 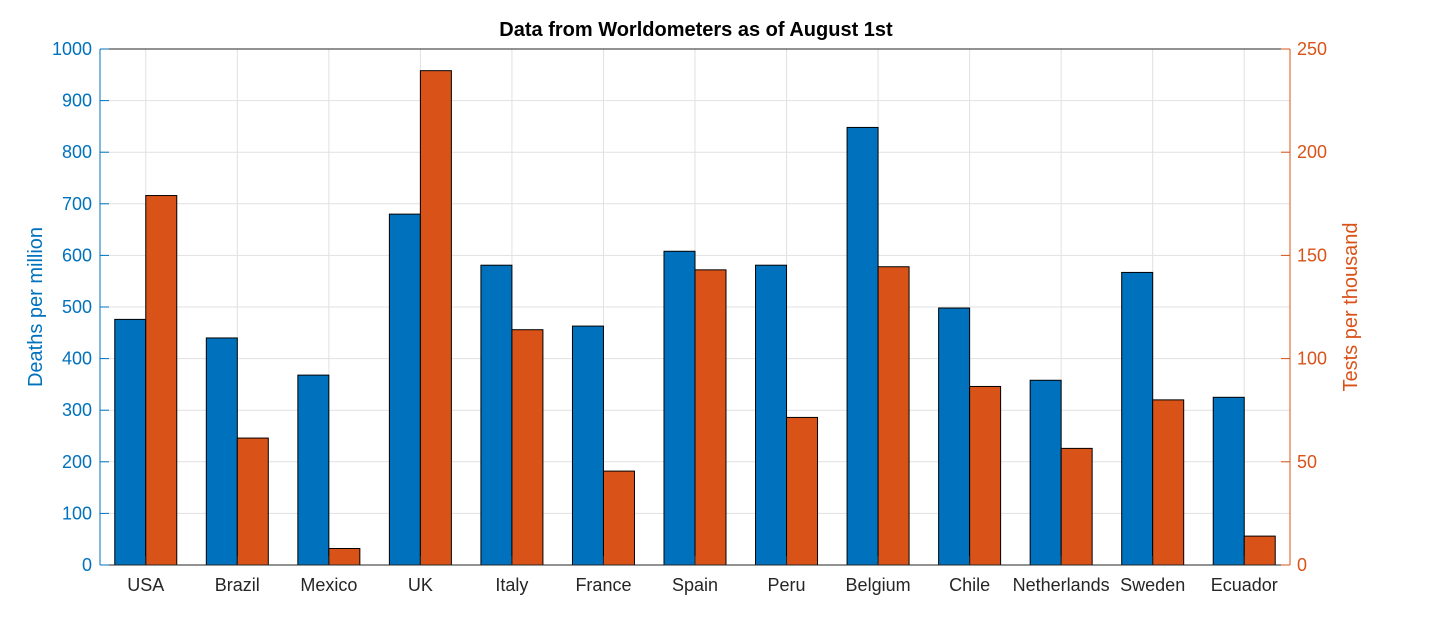 What do you see at coordinates (1076, 506) in the screenshot?
I see `bar-tests-netherlands` at bounding box center [1076, 506].